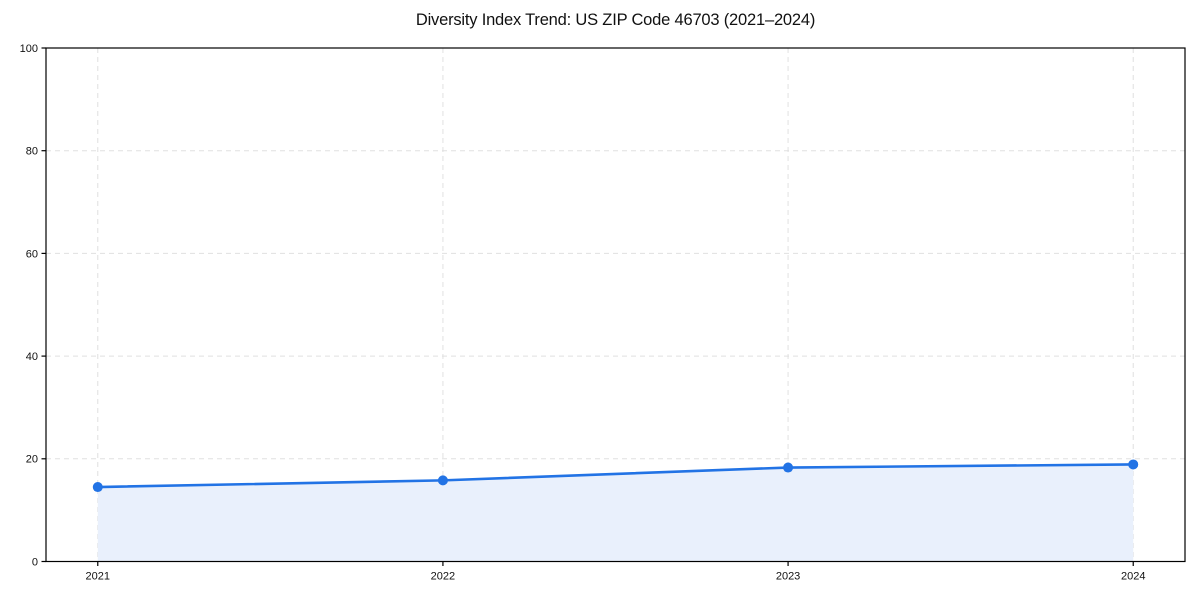  I want to click on area-fill, so click(615, 513).